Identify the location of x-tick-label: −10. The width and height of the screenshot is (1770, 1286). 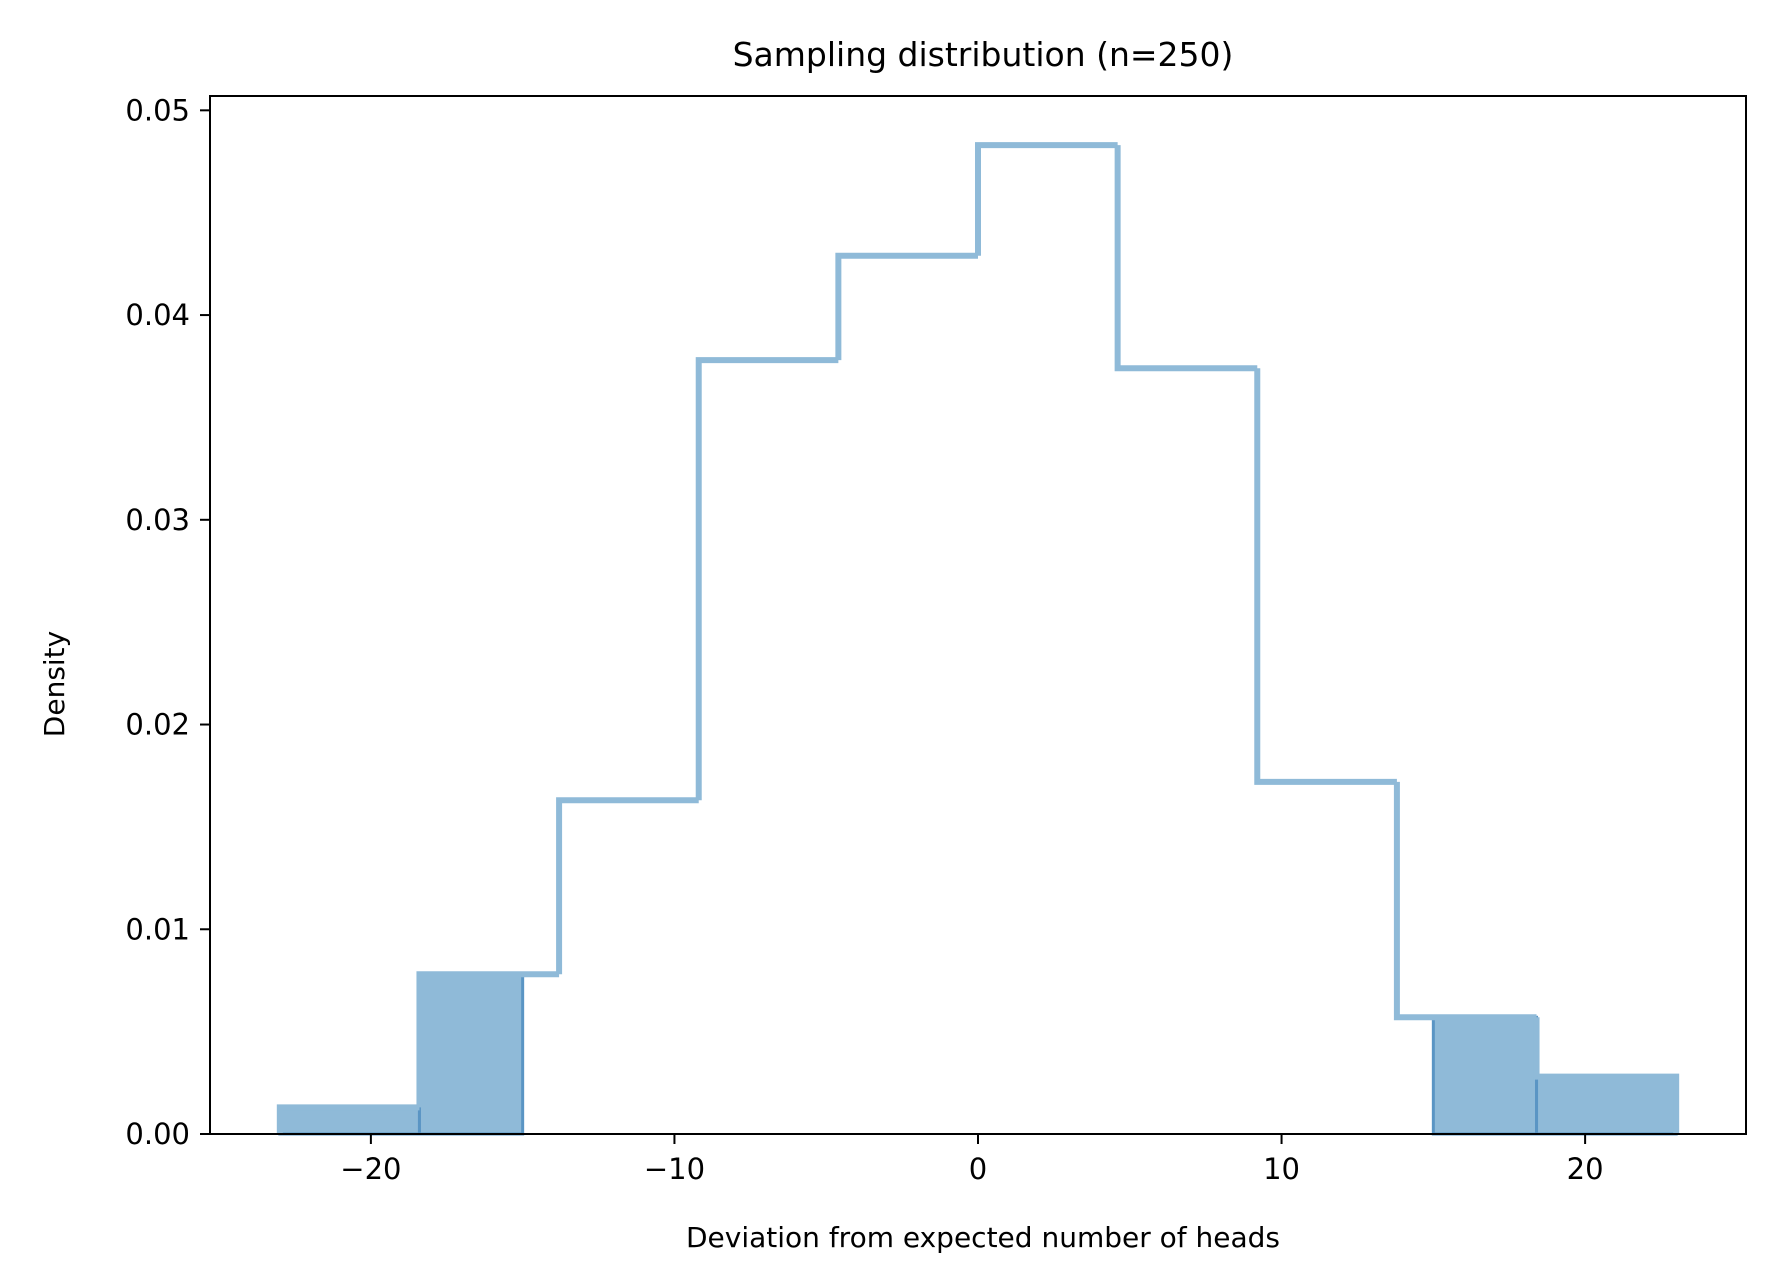
(674, 1169).